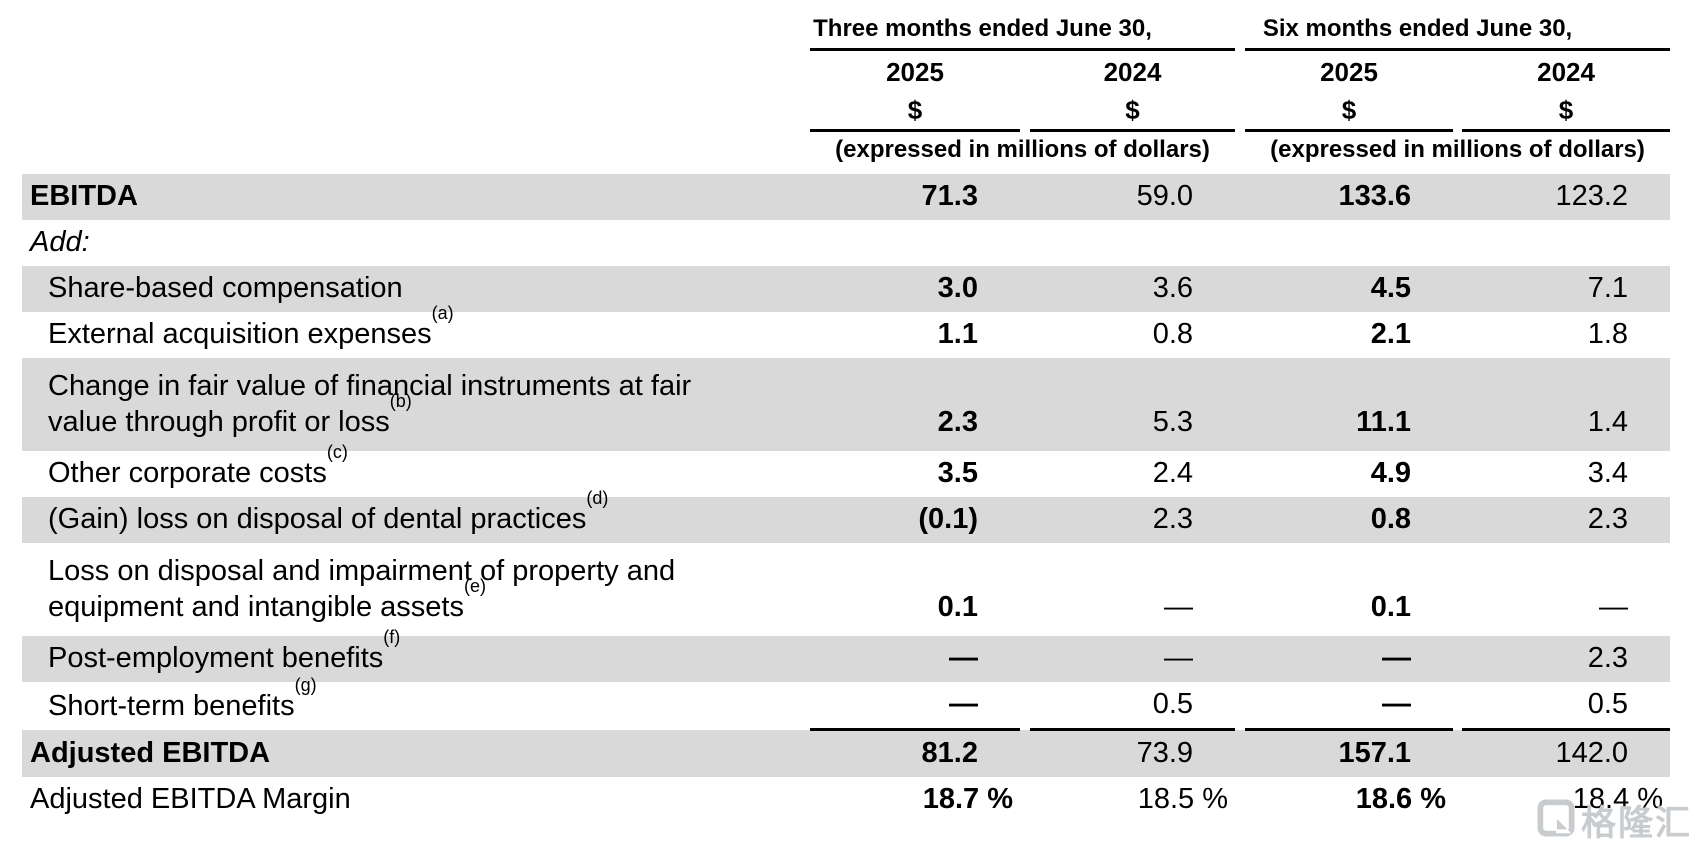  Describe the element at coordinates (1133, 753) in the screenshot. I see `value-cell: 73.9` at that location.